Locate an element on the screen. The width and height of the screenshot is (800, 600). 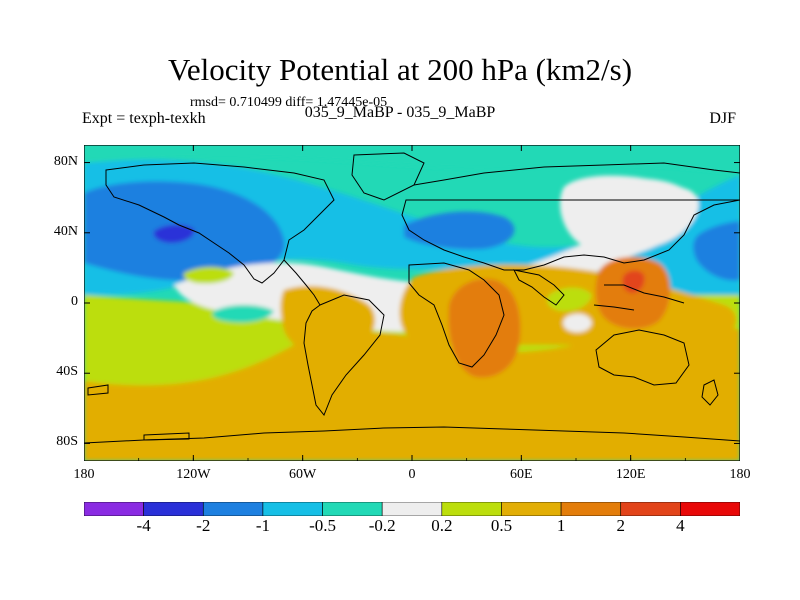
contour-region-east-blue is located at coordinates (716, 251).